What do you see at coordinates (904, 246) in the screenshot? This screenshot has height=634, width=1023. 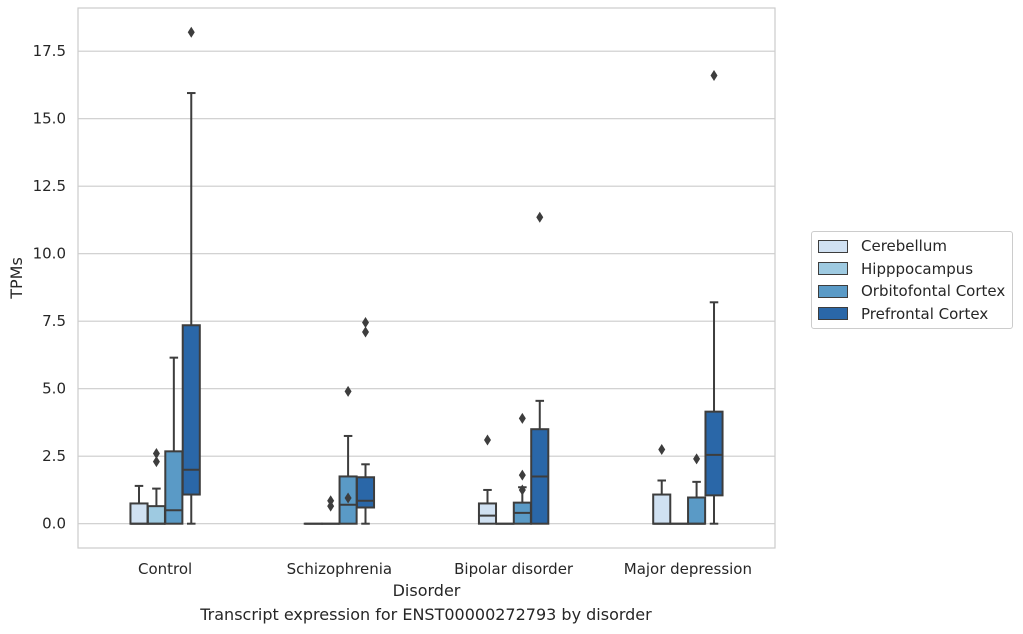 I see `legend-label: Cerebellum` at bounding box center [904, 246].